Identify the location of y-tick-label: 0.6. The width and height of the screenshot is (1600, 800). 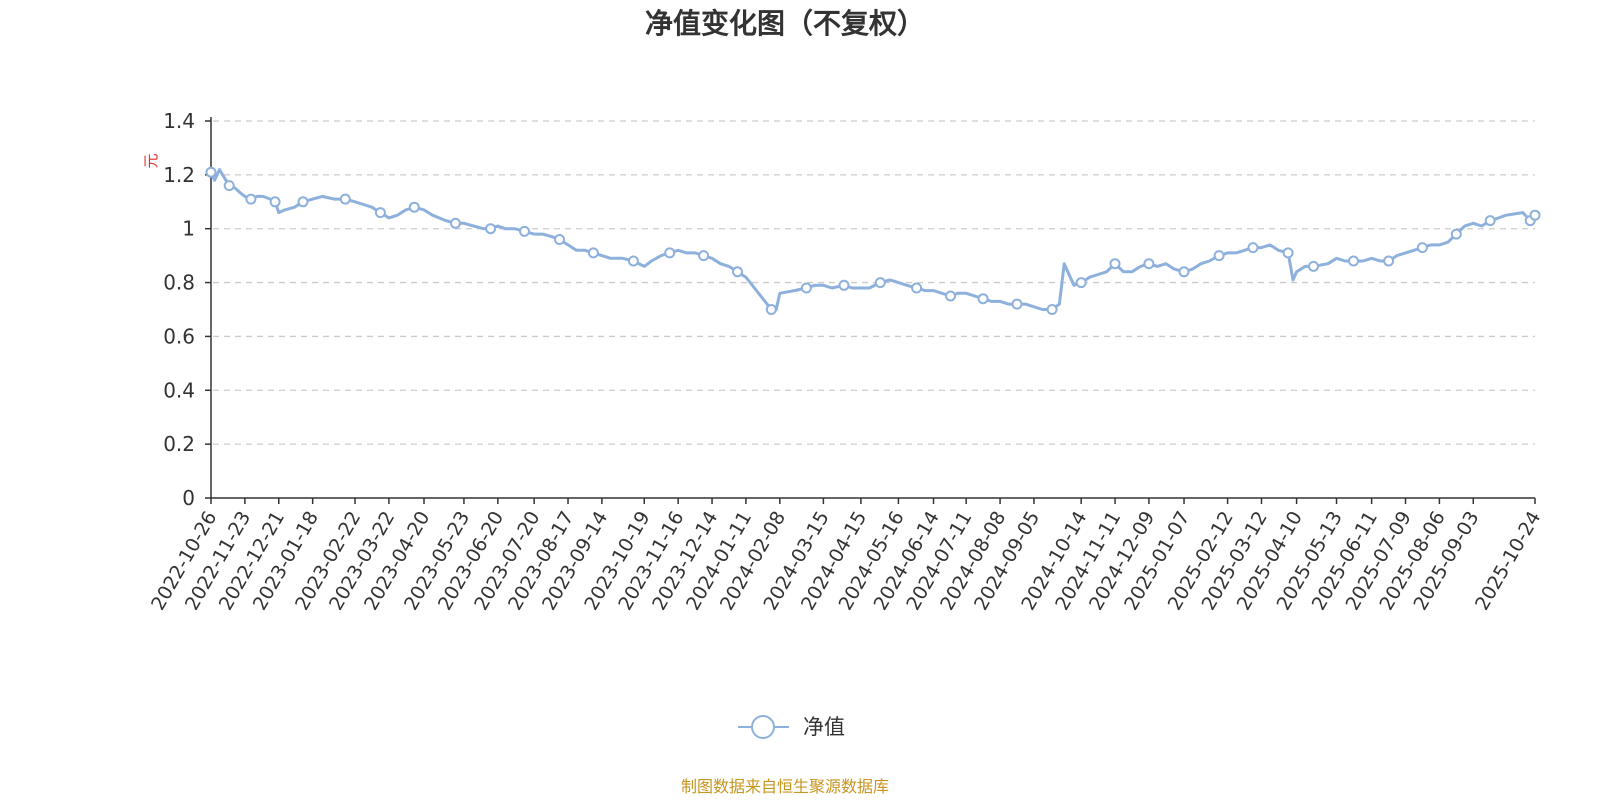
(179, 336).